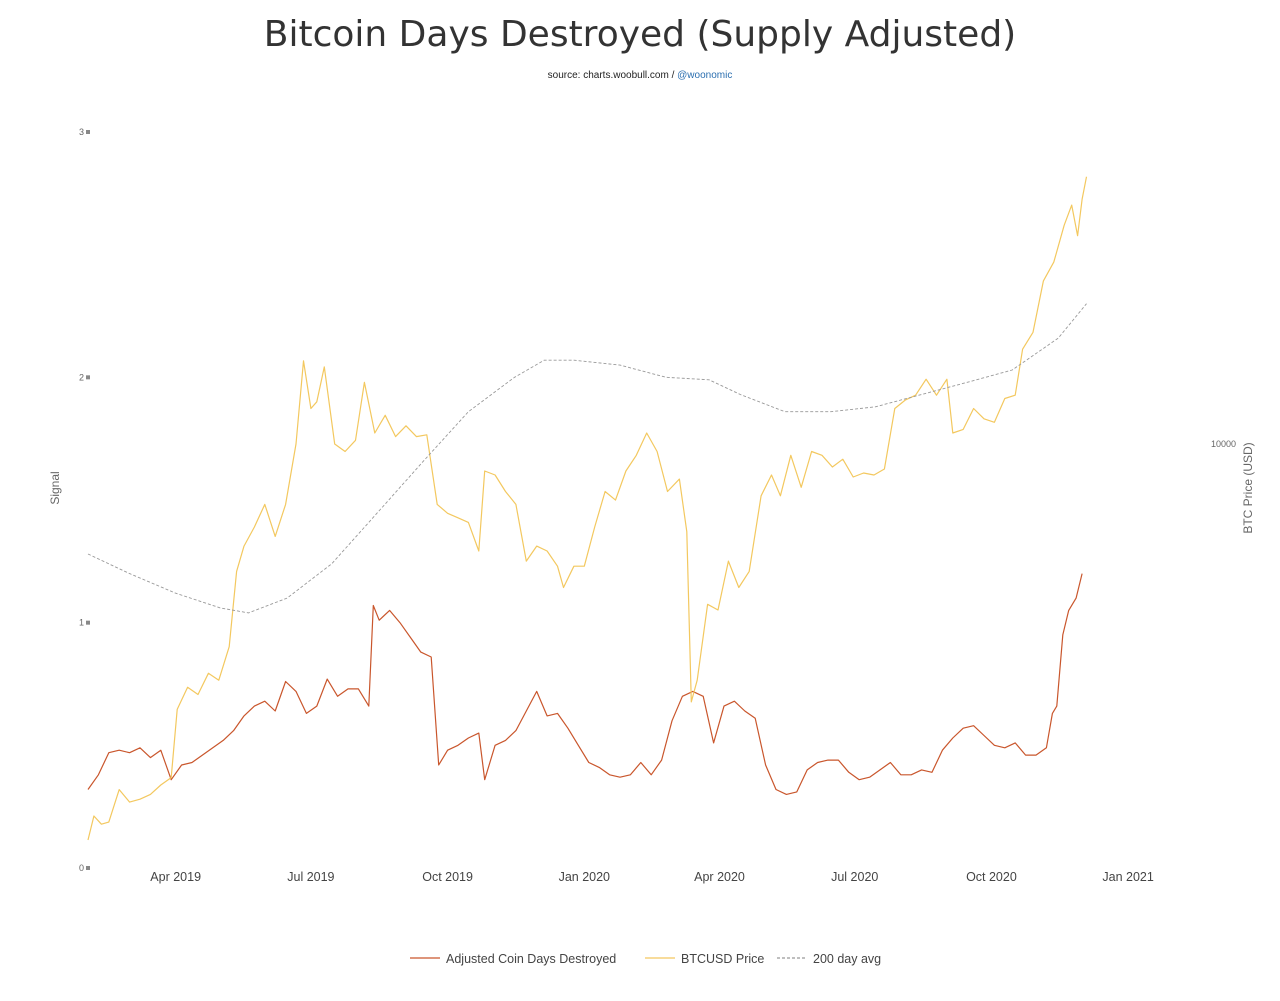  What do you see at coordinates (1223, 444) in the screenshot?
I see `y2-tick-label: 10000` at bounding box center [1223, 444].